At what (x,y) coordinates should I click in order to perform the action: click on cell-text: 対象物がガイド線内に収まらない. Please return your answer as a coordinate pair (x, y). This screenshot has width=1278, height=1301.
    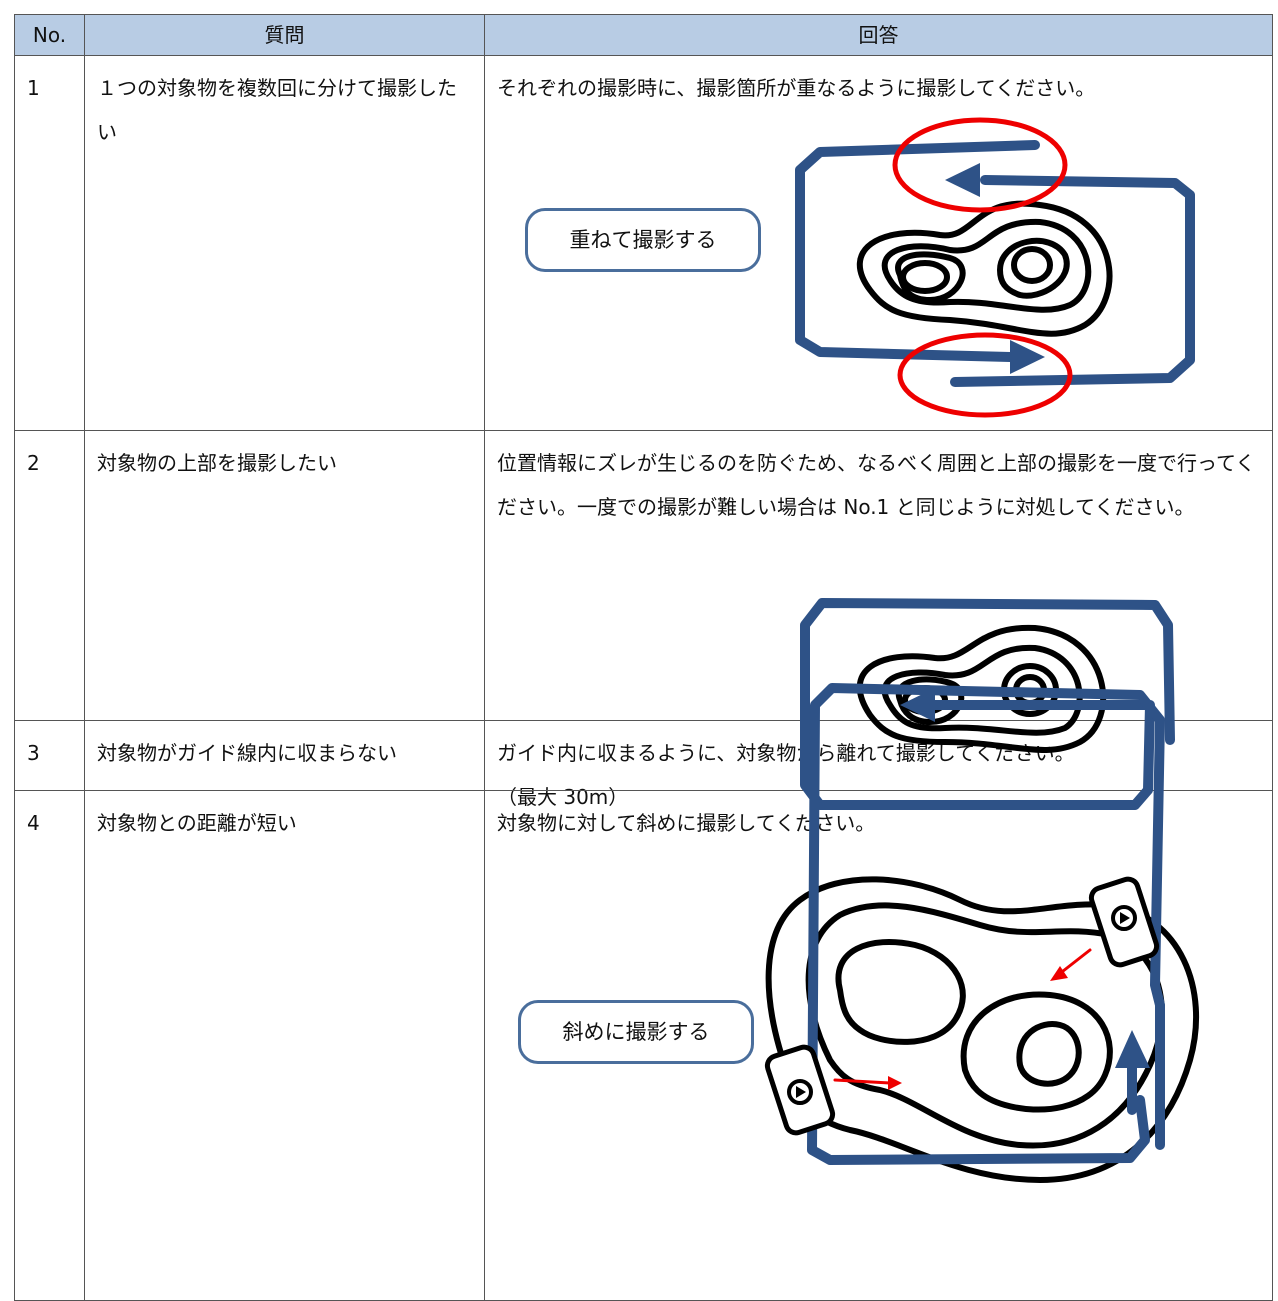
    Looking at the image, I should click on (247, 753).